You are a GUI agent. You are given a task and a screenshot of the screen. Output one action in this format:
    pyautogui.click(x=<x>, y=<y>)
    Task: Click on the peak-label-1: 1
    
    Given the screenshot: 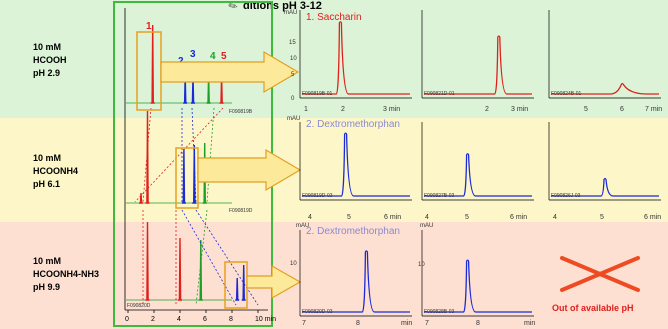 What is the action you would take?
    pyautogui.click(x=149, y=26)
    